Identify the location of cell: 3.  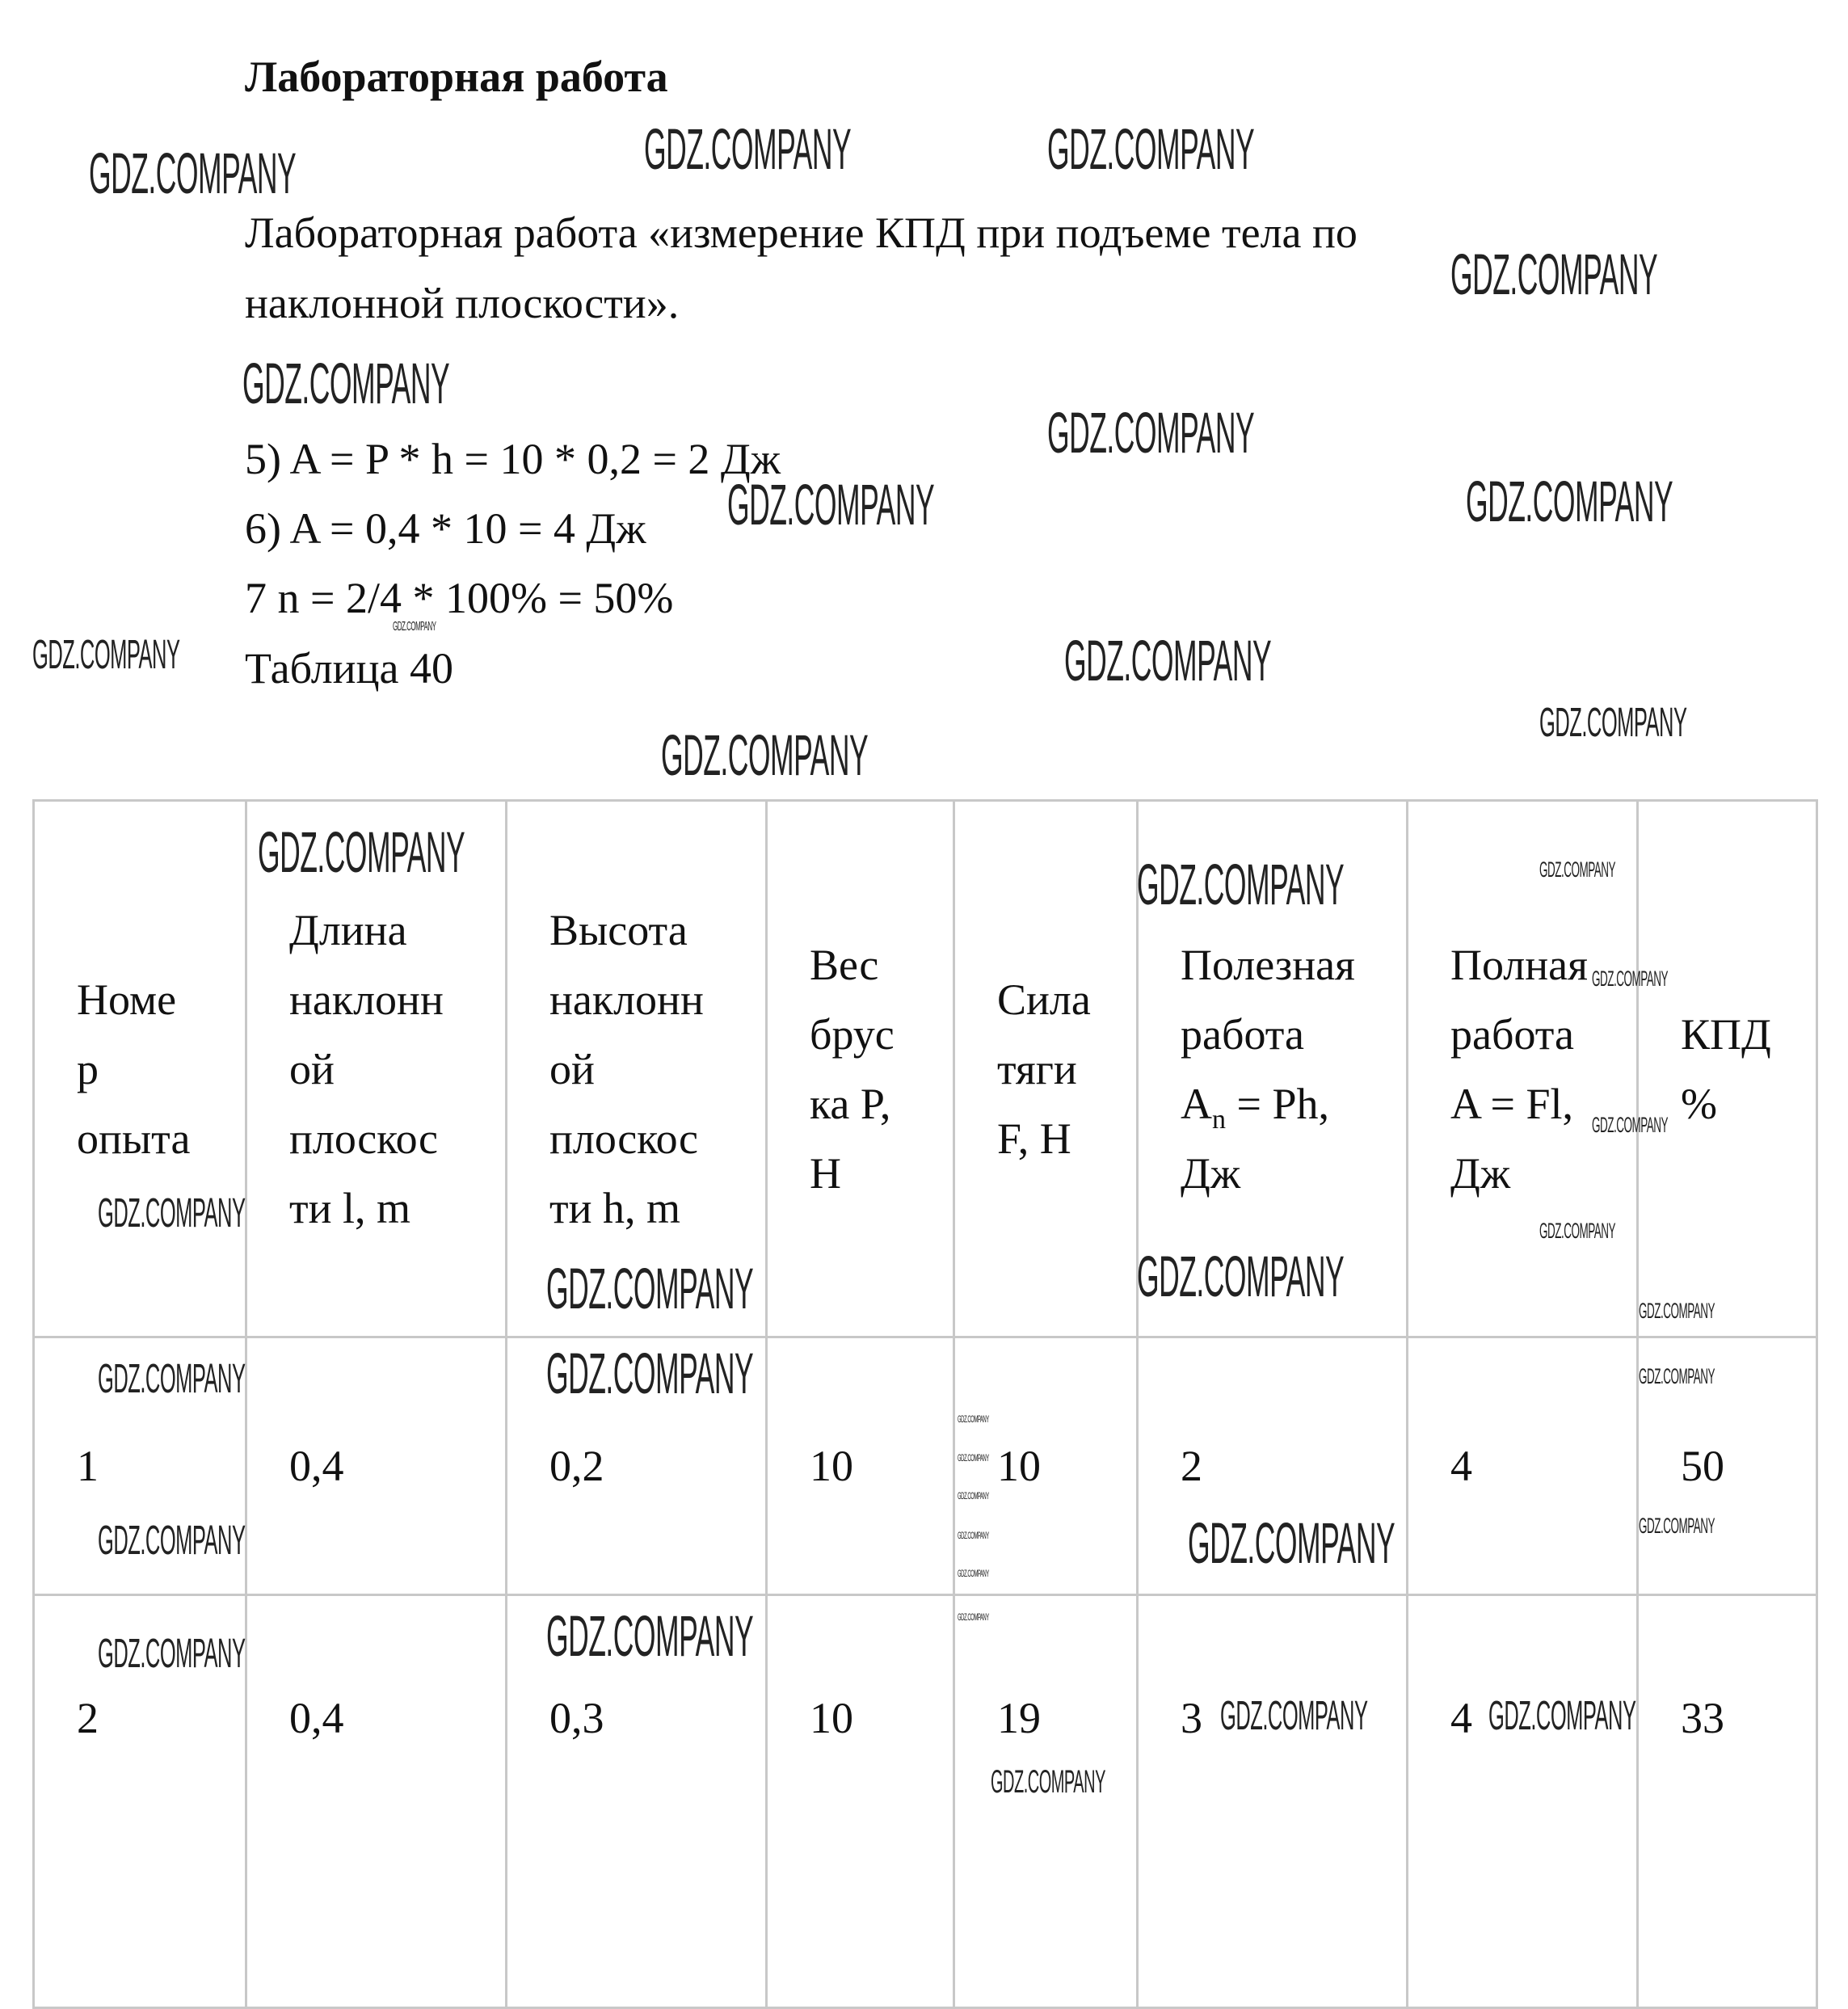
(1272, 1802).